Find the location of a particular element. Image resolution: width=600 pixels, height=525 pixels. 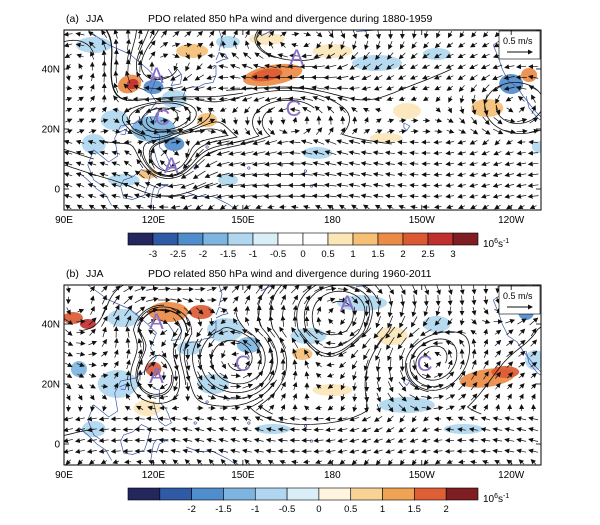

panel-a-annotations: AAC CA is located at coordinates (226, 111).